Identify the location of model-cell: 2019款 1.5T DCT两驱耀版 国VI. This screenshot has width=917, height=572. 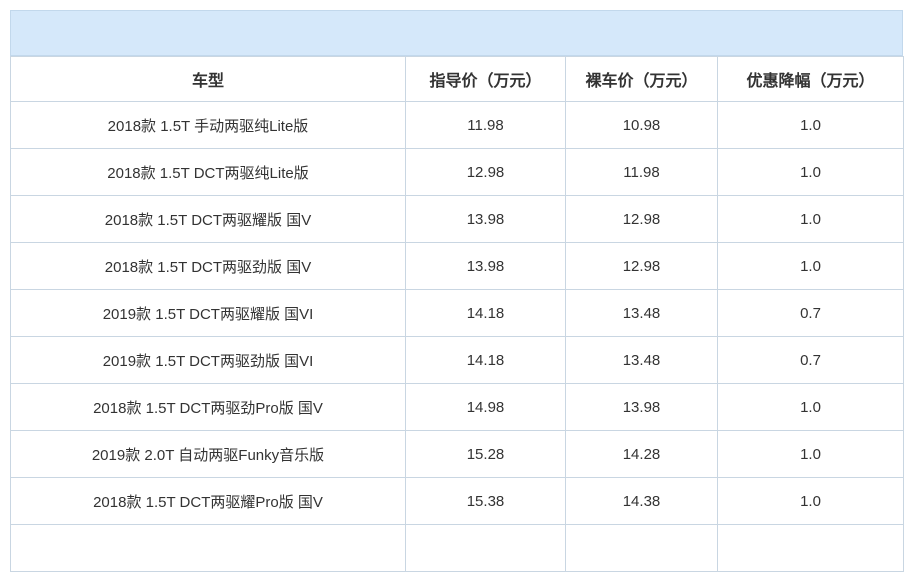
(208, 313).